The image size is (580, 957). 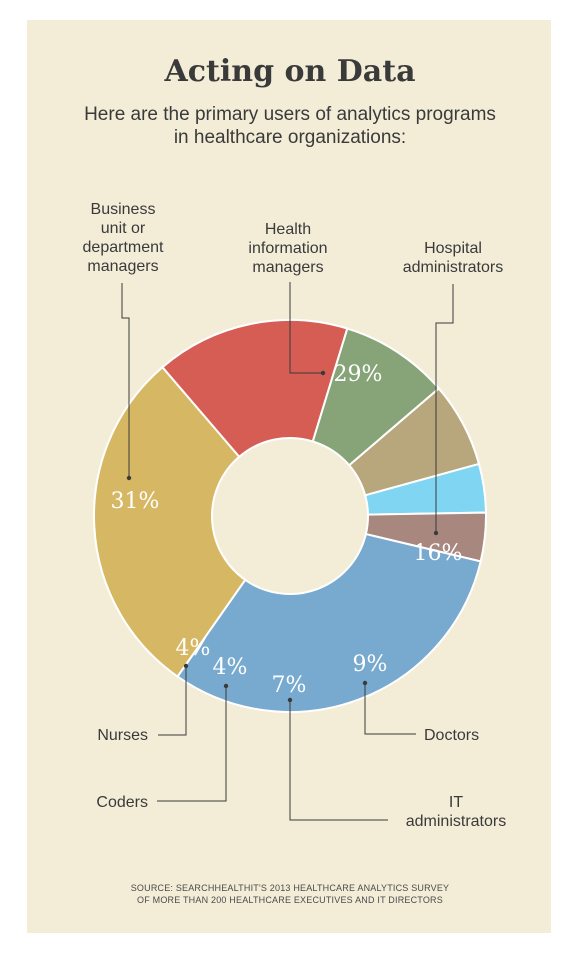 I want to click on category-label-nurses: Nurses, so click(x=122, y=735).